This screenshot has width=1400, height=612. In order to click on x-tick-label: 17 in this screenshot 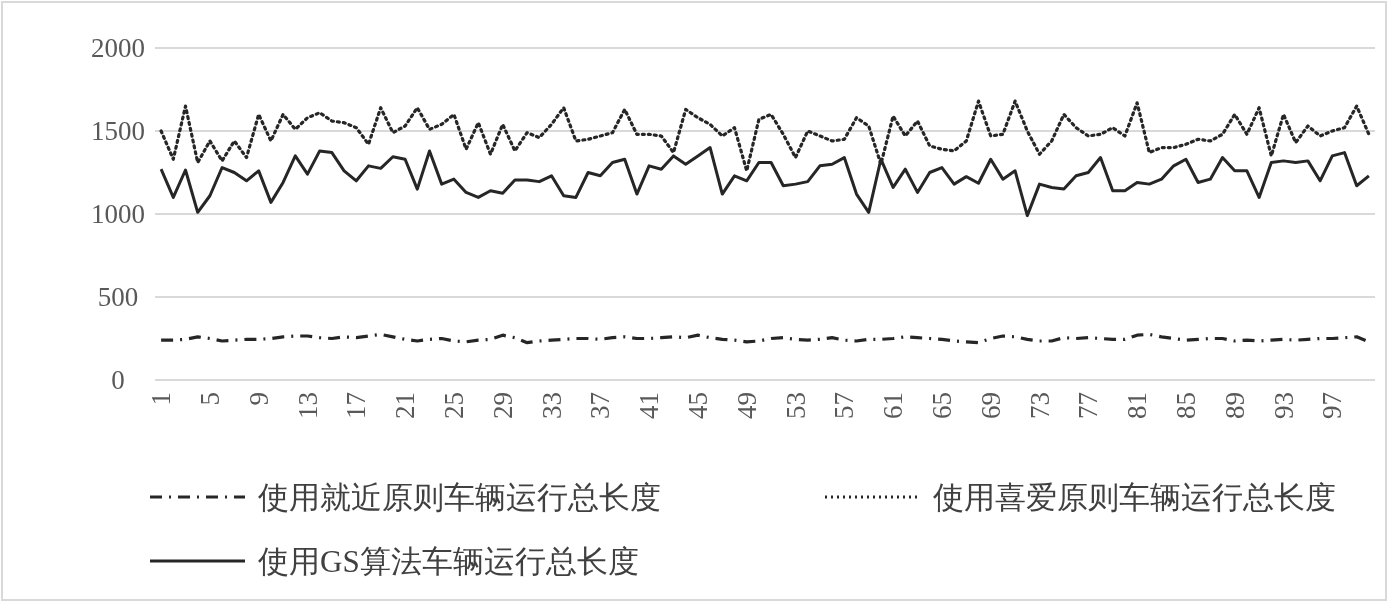, I will do `click(356, 405)`.